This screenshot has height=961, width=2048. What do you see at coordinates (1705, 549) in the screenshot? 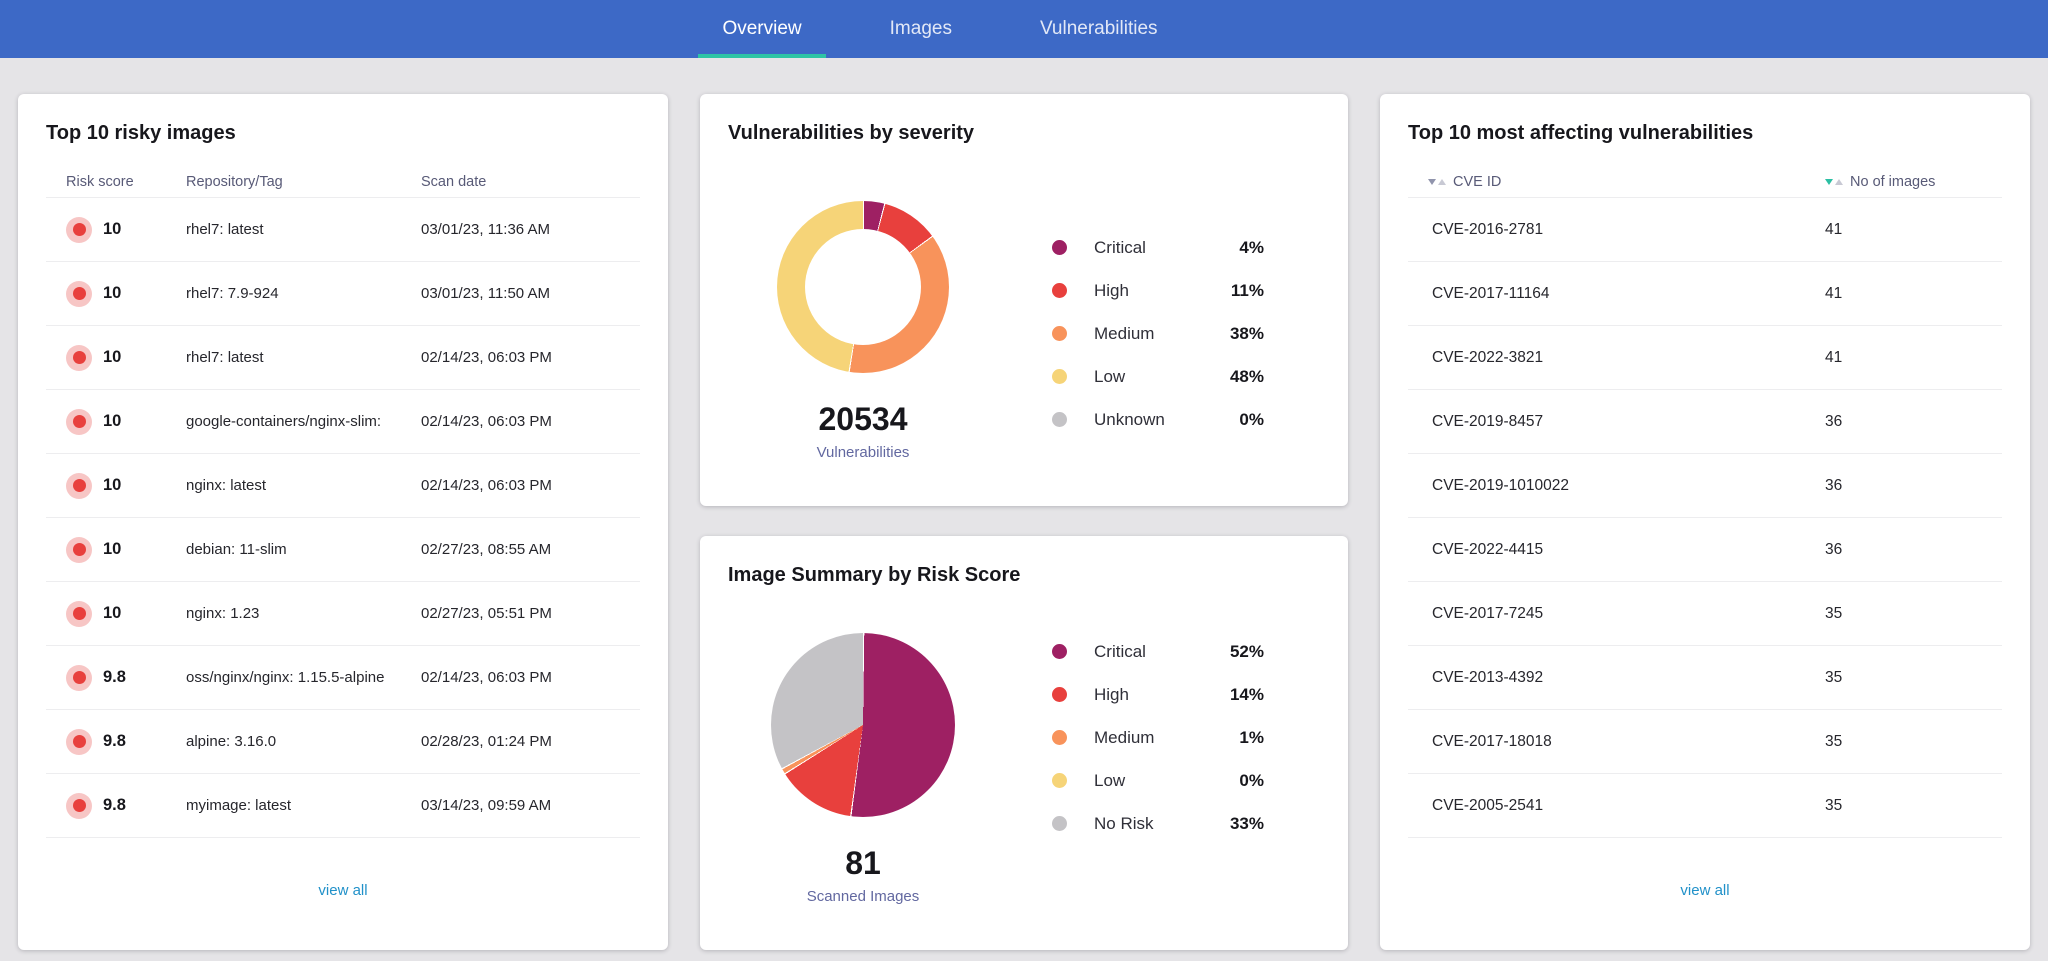
I see `table-row: CVE-2022-4415 36` at bounding box center [1705, 549].